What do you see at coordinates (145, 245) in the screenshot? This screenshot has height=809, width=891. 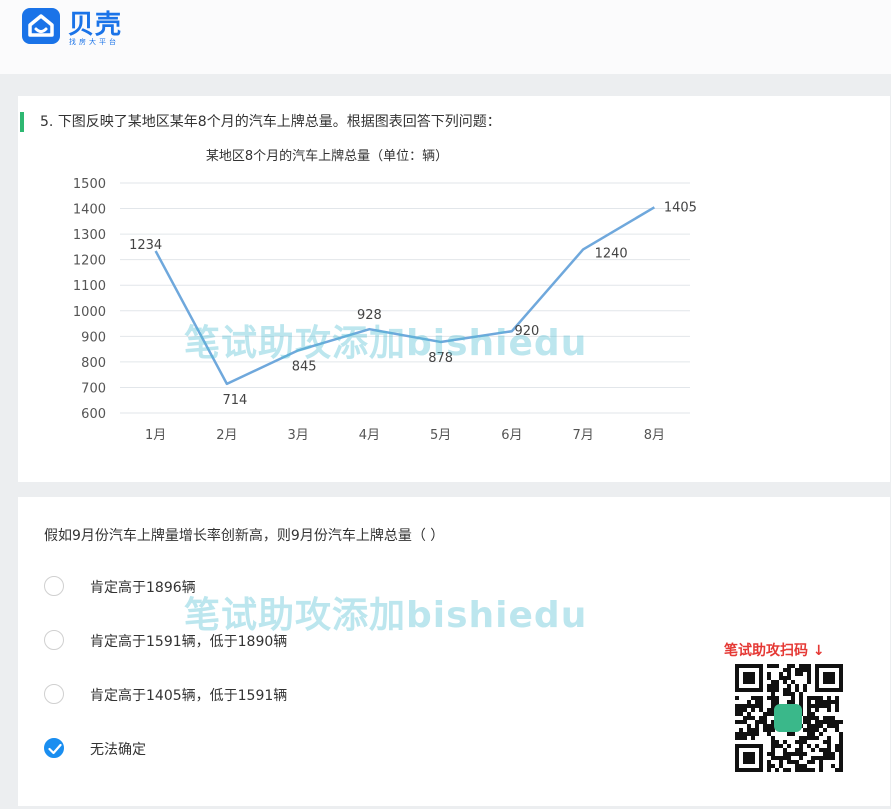 I see `data-label: 1234` at bounding box center [145, 245].